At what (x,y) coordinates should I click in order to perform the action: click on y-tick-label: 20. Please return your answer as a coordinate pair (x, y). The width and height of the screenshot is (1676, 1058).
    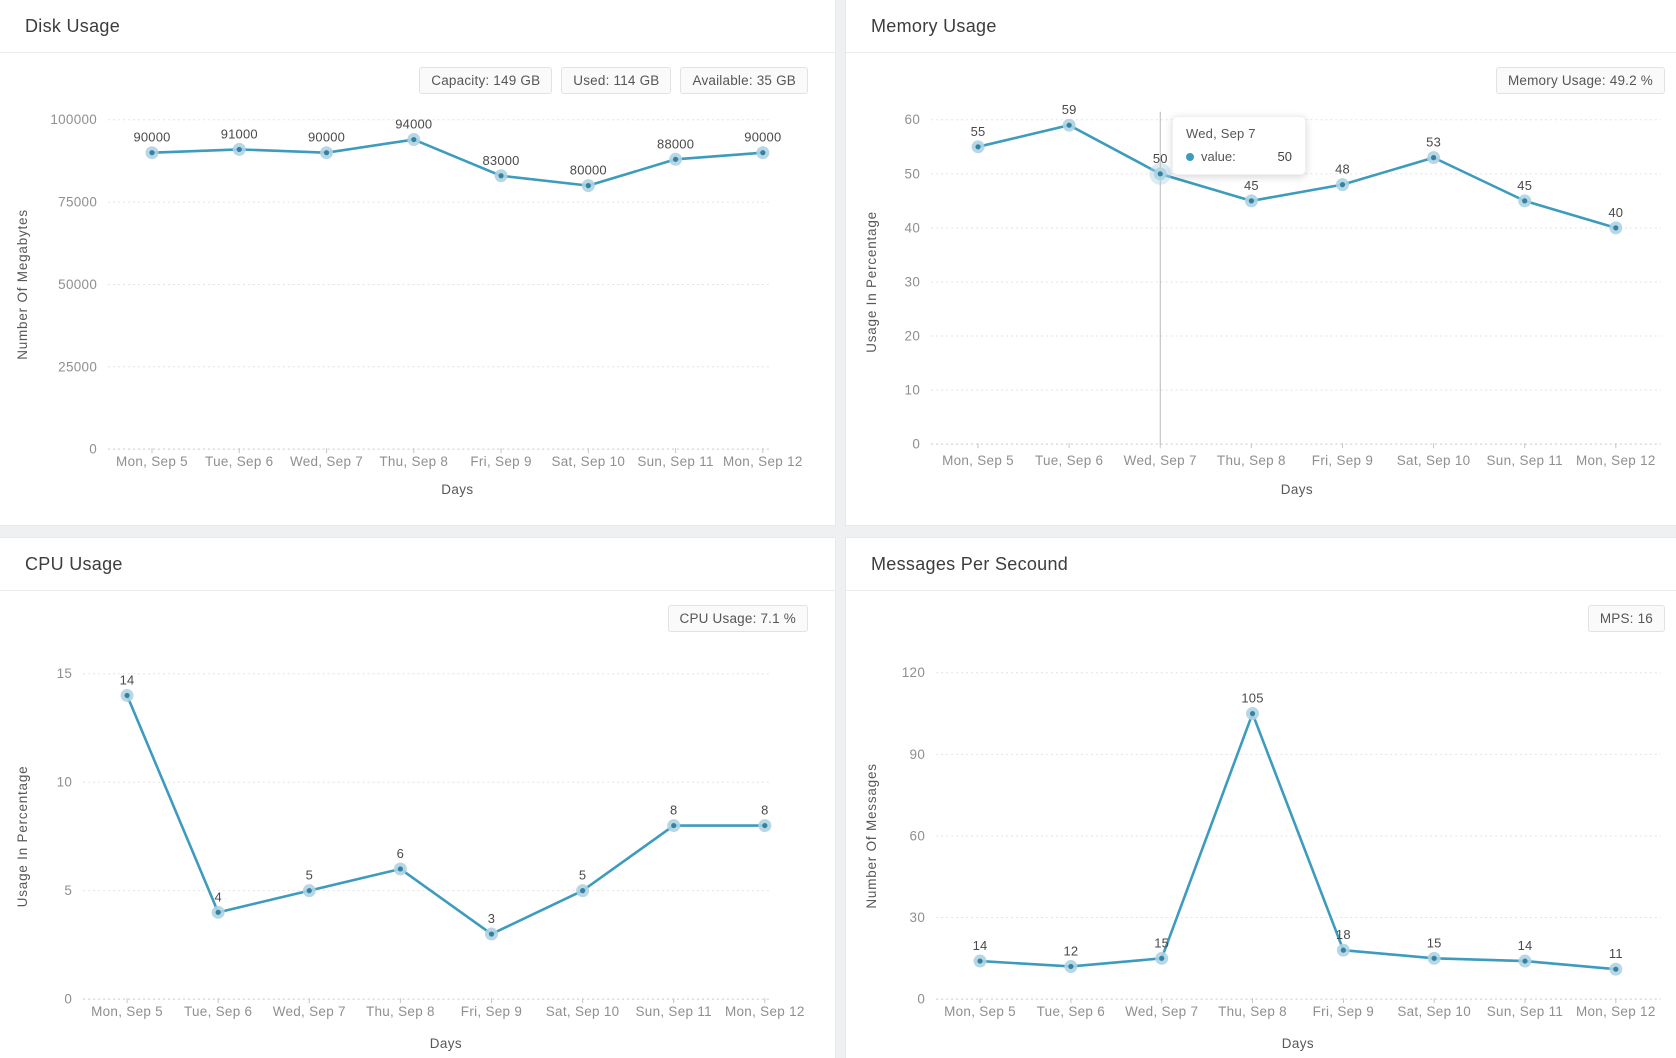
    Looking at the image, I should click on (913, 336).